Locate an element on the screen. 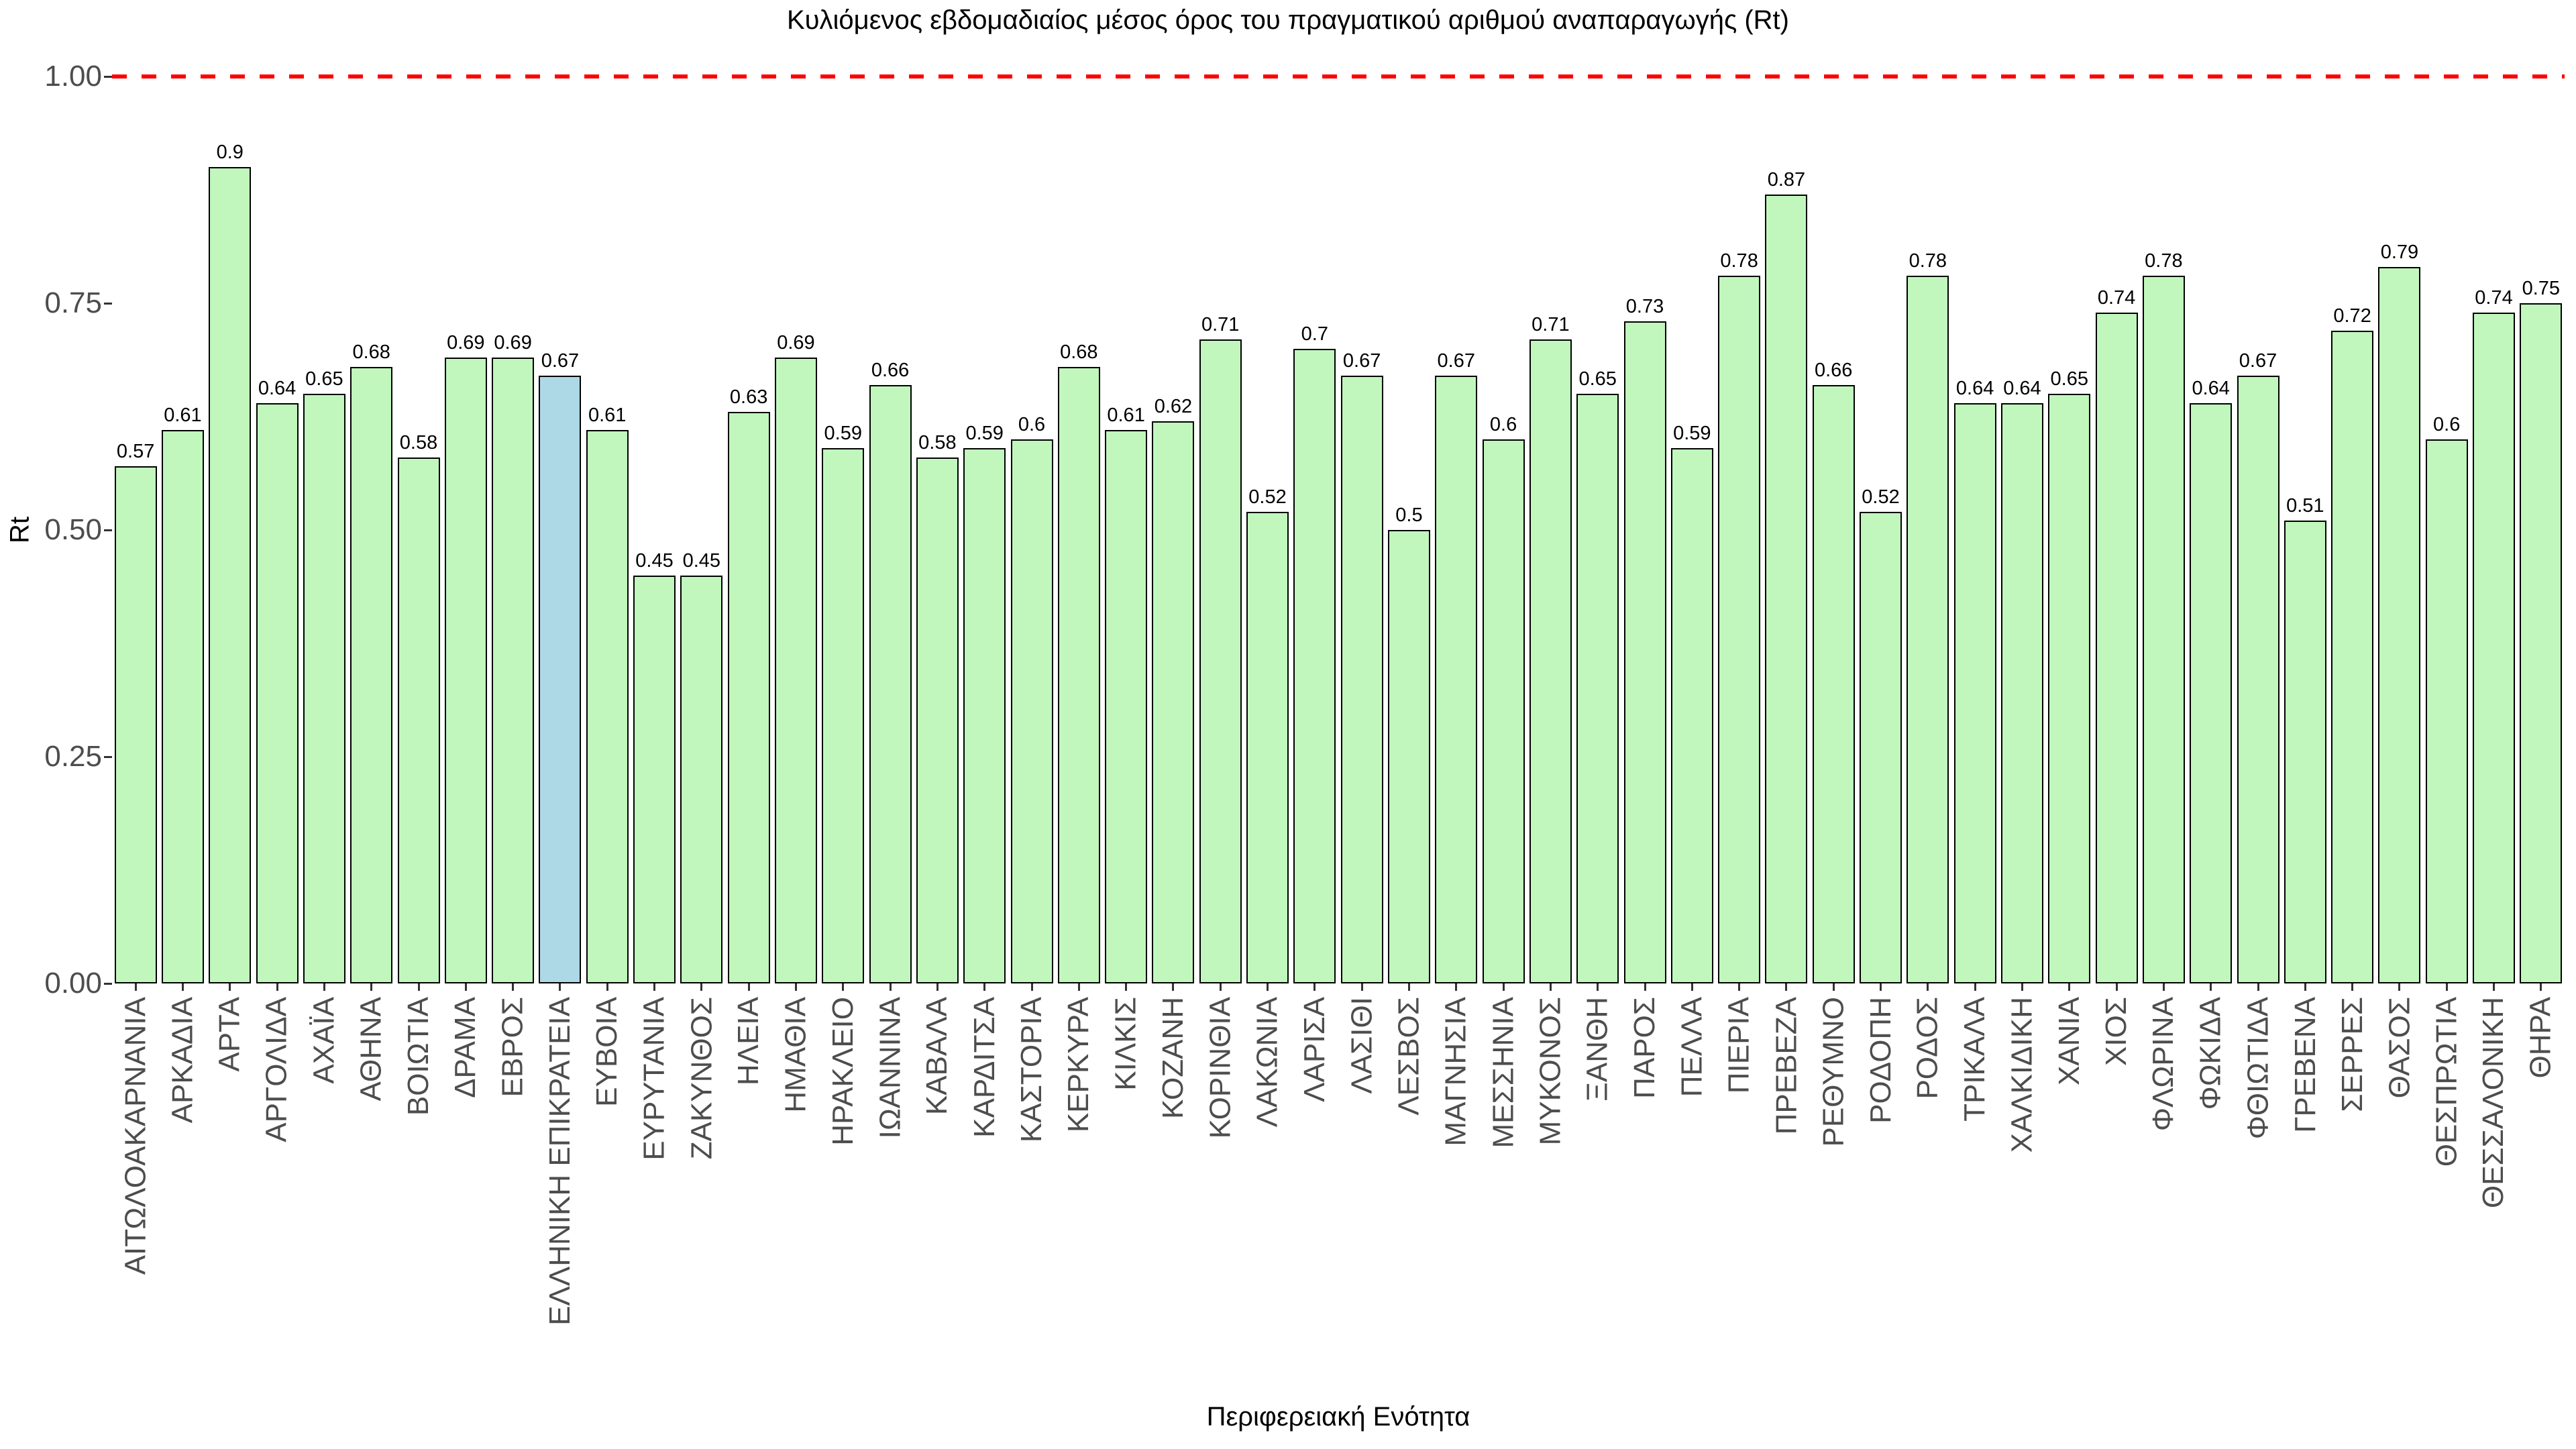 This screenshot has height=1449, width=2576. bar-value-label: 0.58 is located at coordinates (418, 442).